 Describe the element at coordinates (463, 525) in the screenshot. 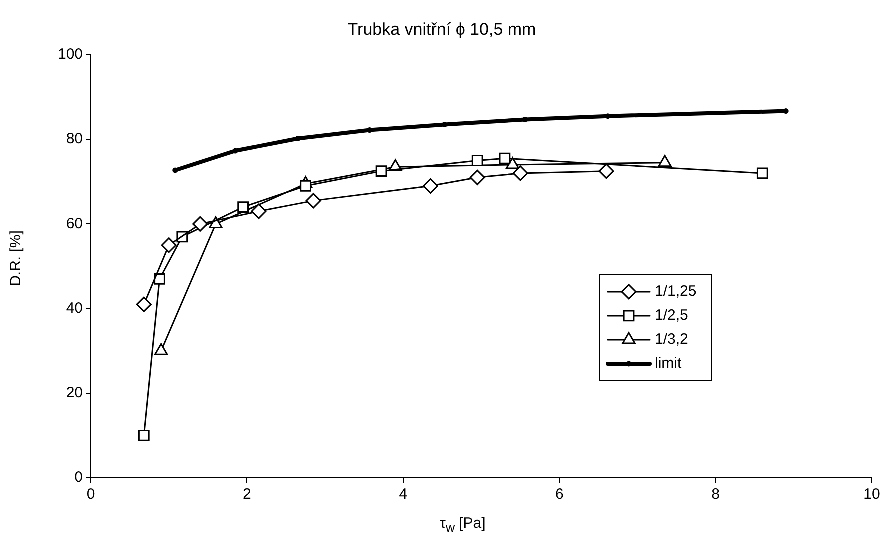

I see `x-axis-title: τ$_{w}$ [Pa]` at that location.